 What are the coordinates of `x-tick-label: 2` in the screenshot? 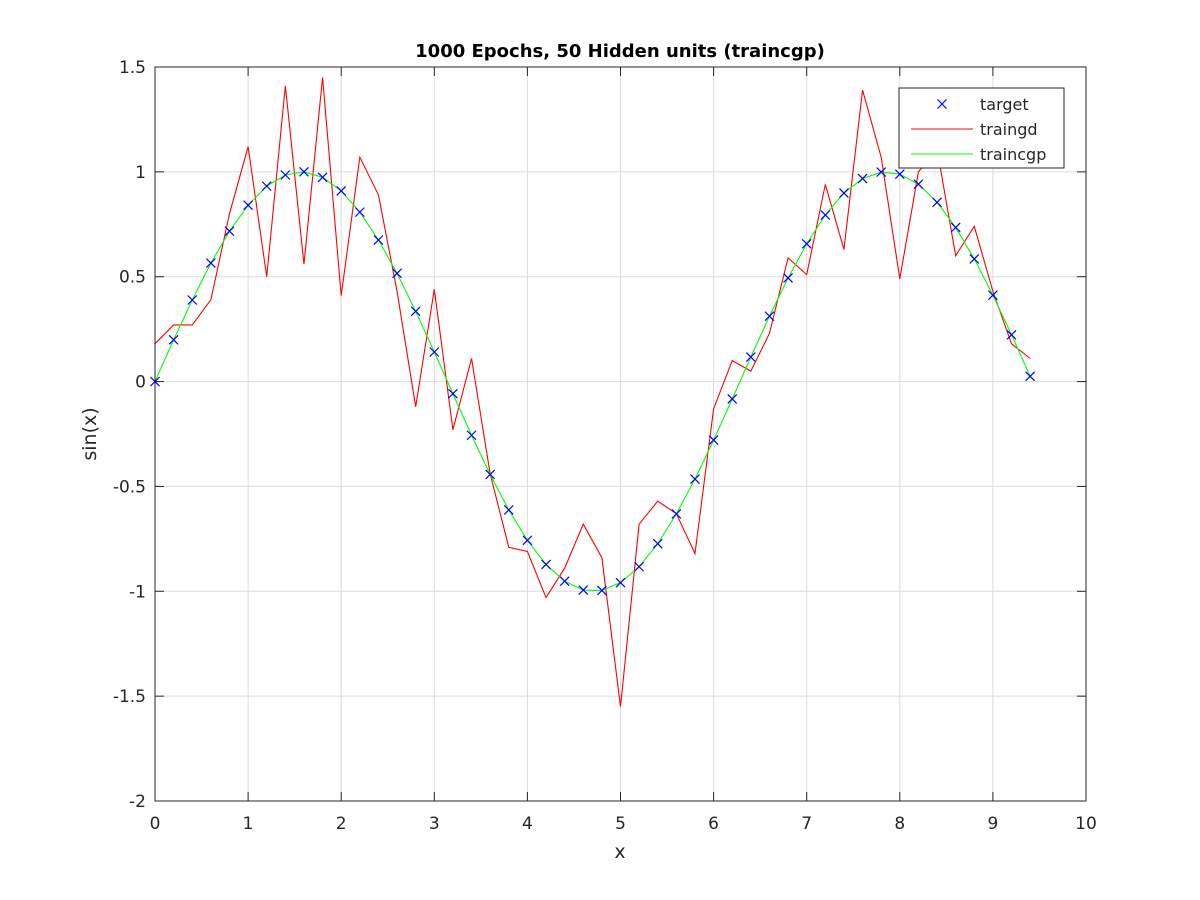 It's located at (341, 824).